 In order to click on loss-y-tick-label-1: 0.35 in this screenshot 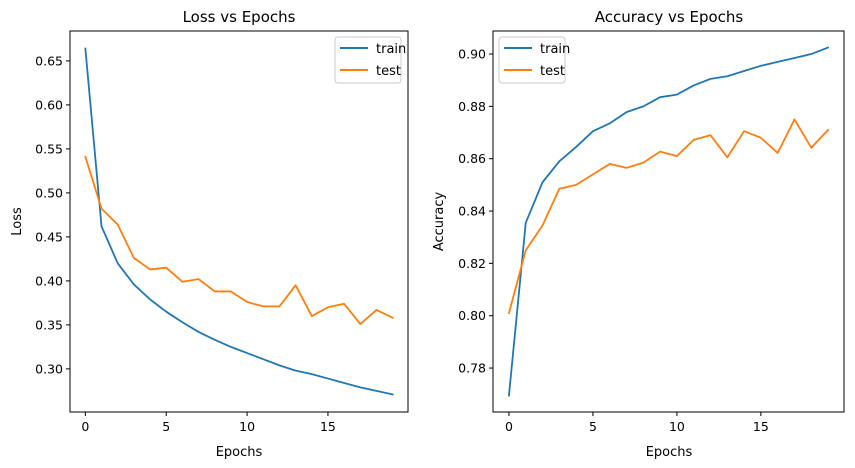, I will do `click(49, 324)`.